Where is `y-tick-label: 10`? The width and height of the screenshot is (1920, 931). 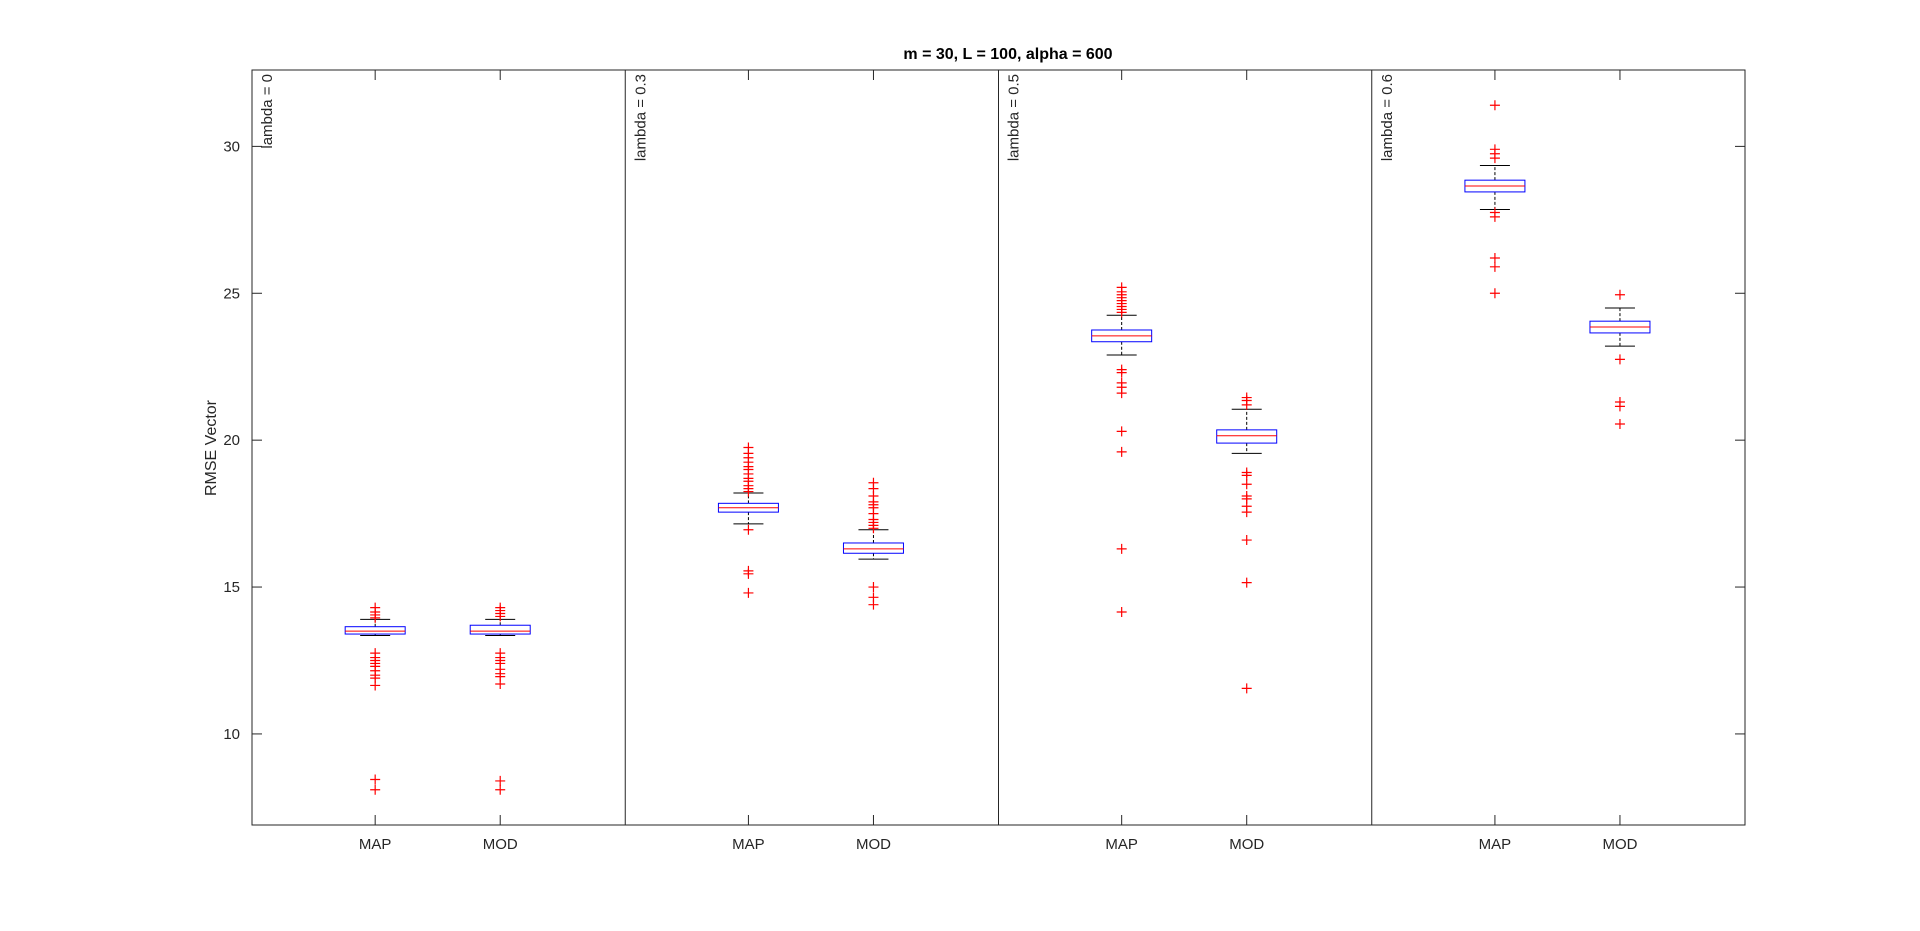
y-tick-label: 10 is located at coordinates (231, 734).